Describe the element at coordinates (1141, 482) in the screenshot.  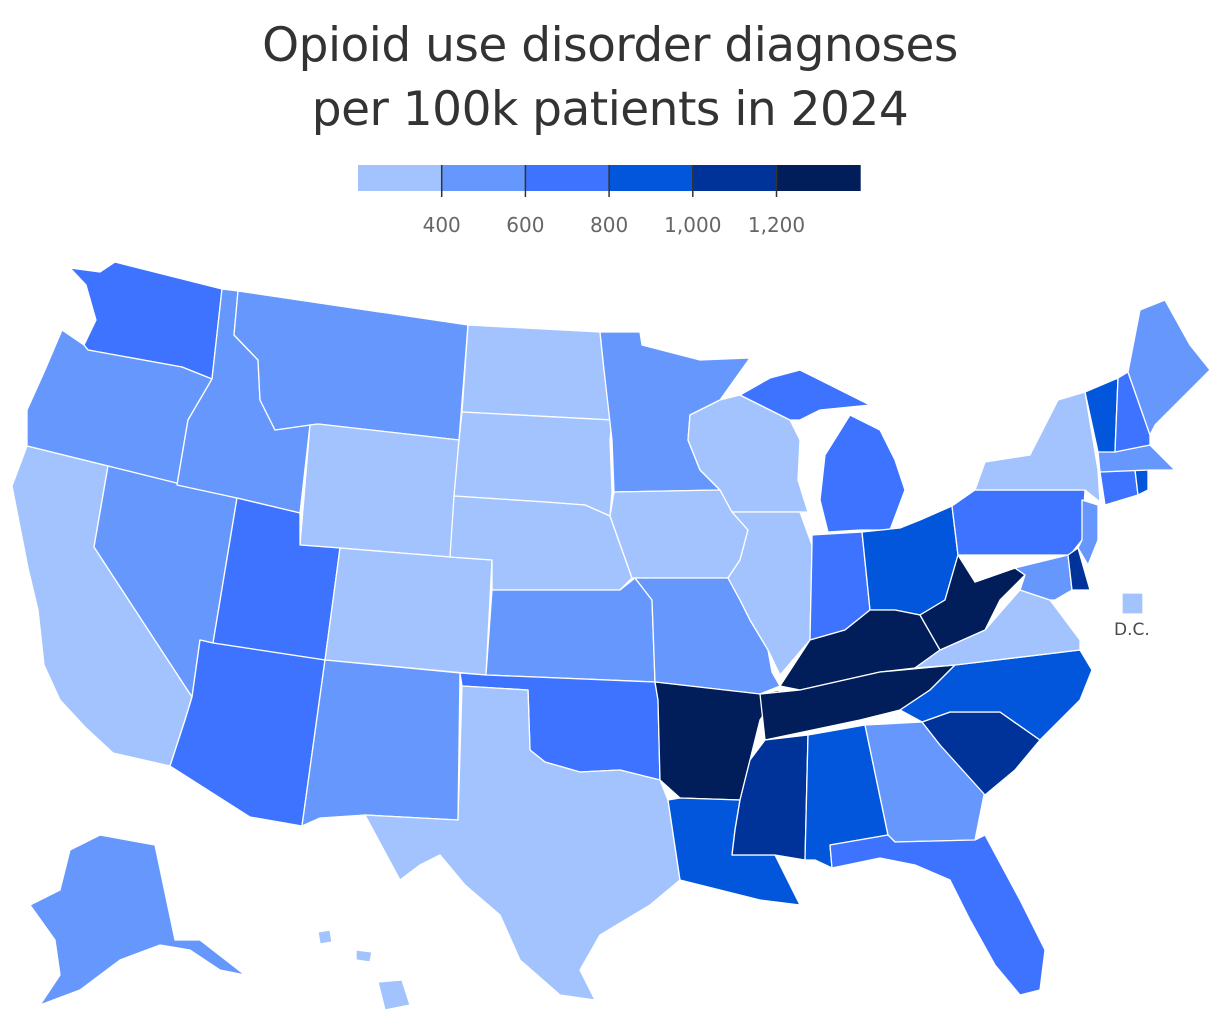
I see `state-RI` at that location.